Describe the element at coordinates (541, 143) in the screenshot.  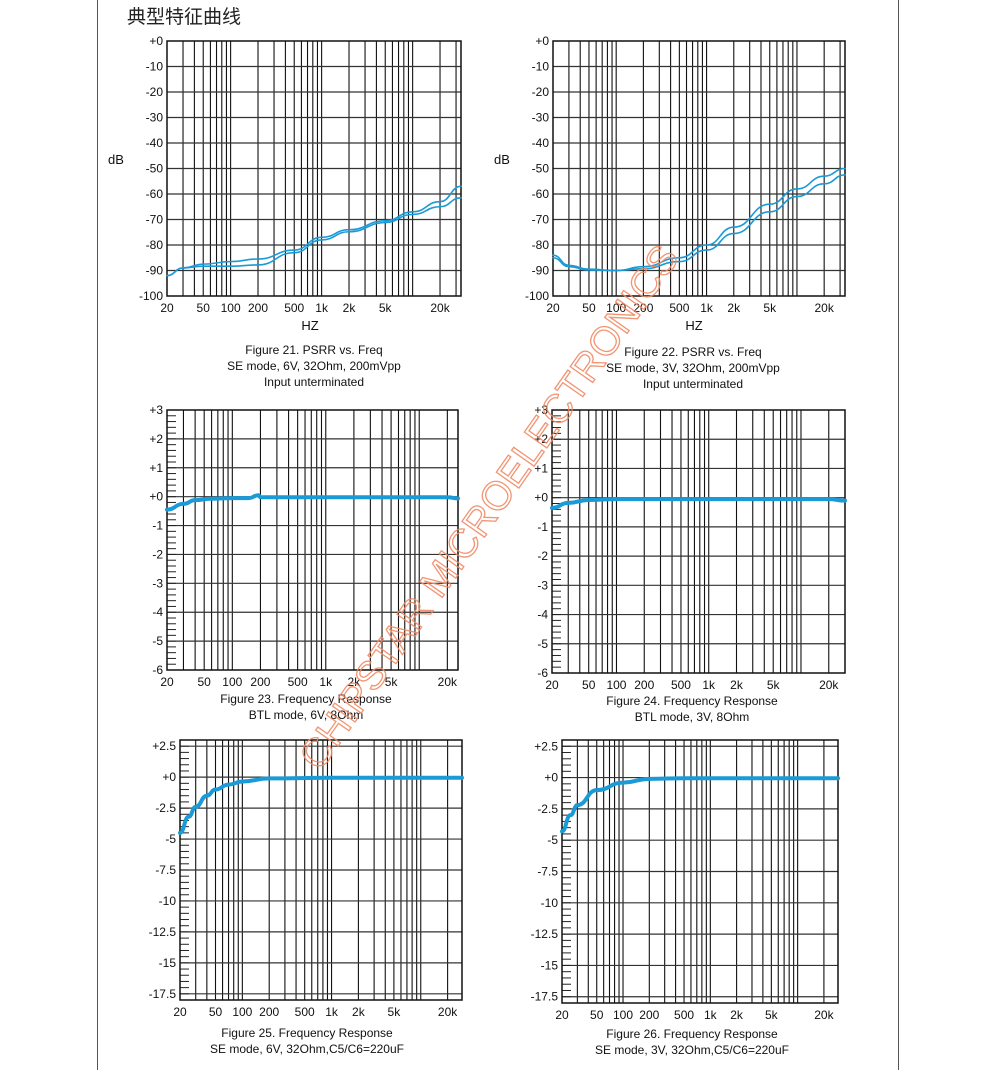
I see `y-tick-label: -40` at that location.